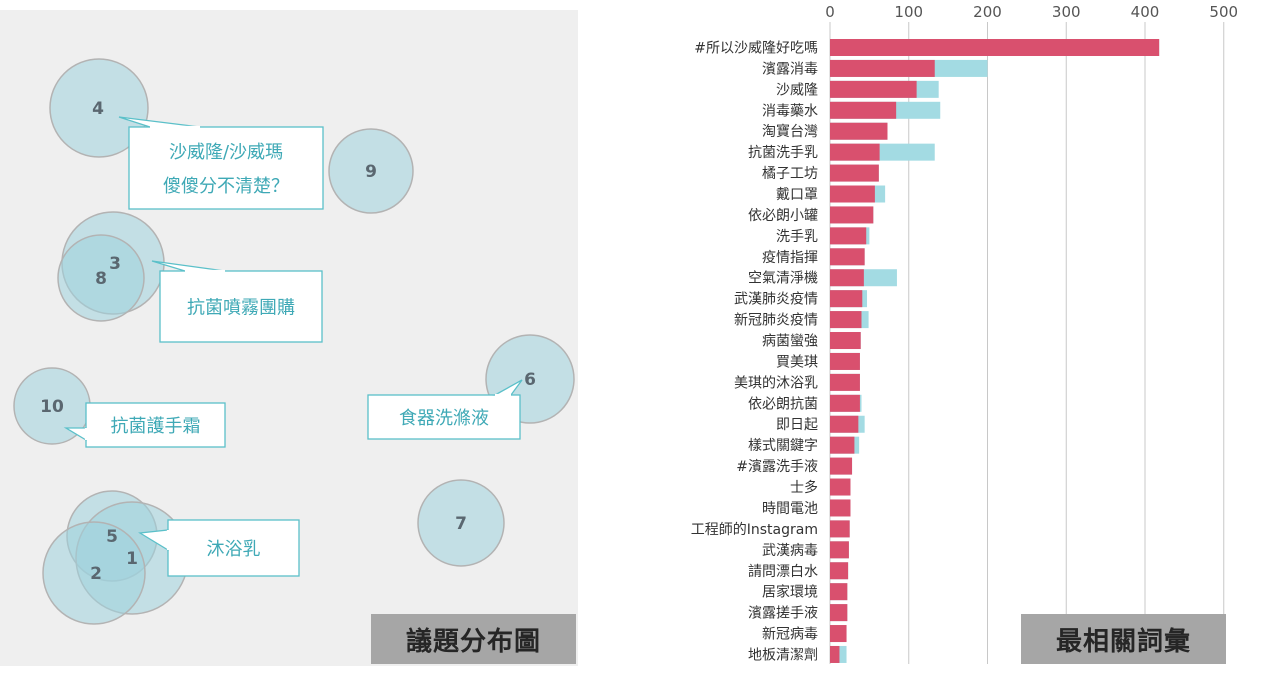 Image resolution: width=1269 pixels, height=678 pixels. Describe the element at coordinates (783, 445) in the screenshot. I see `category-label: 樣式關鍵字` at that location.